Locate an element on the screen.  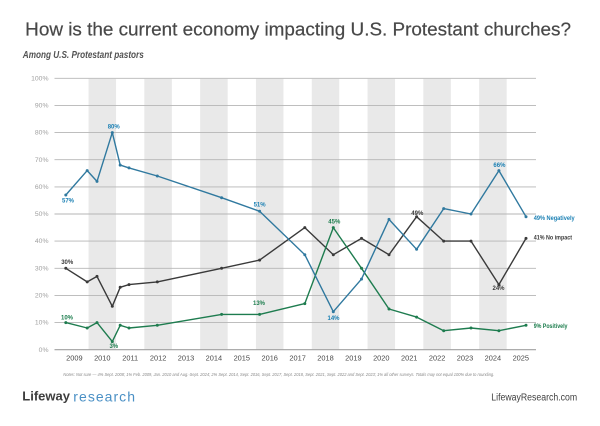
svg-text: 49% Negatively is located at coordinates (555, 219).